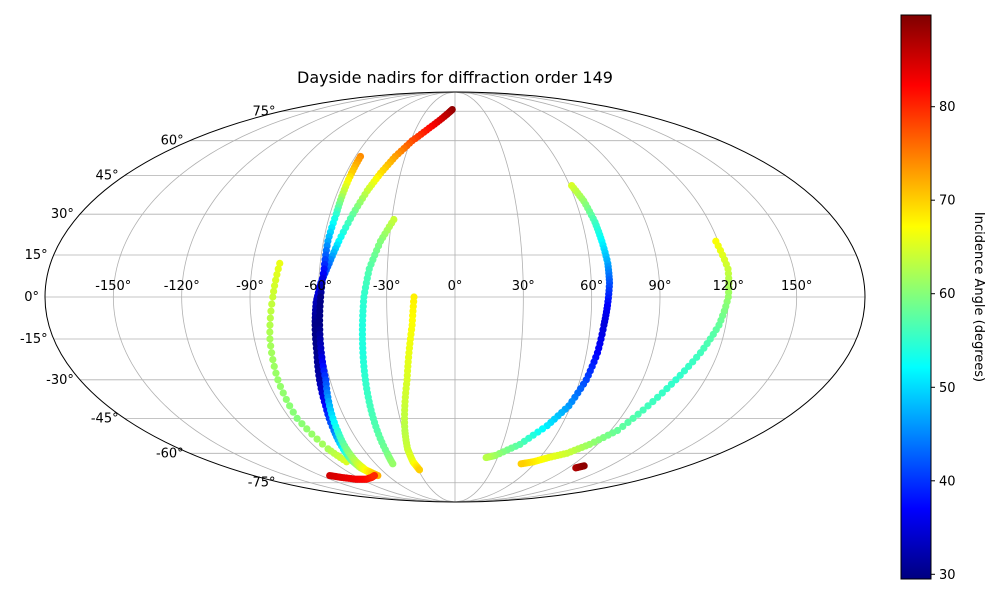 The image size is (1000, 600). What do you see at coordinates (947, 107) in the screenshot?
I see `colorbar-tick-label: 80` at bounding box center [947, 107].